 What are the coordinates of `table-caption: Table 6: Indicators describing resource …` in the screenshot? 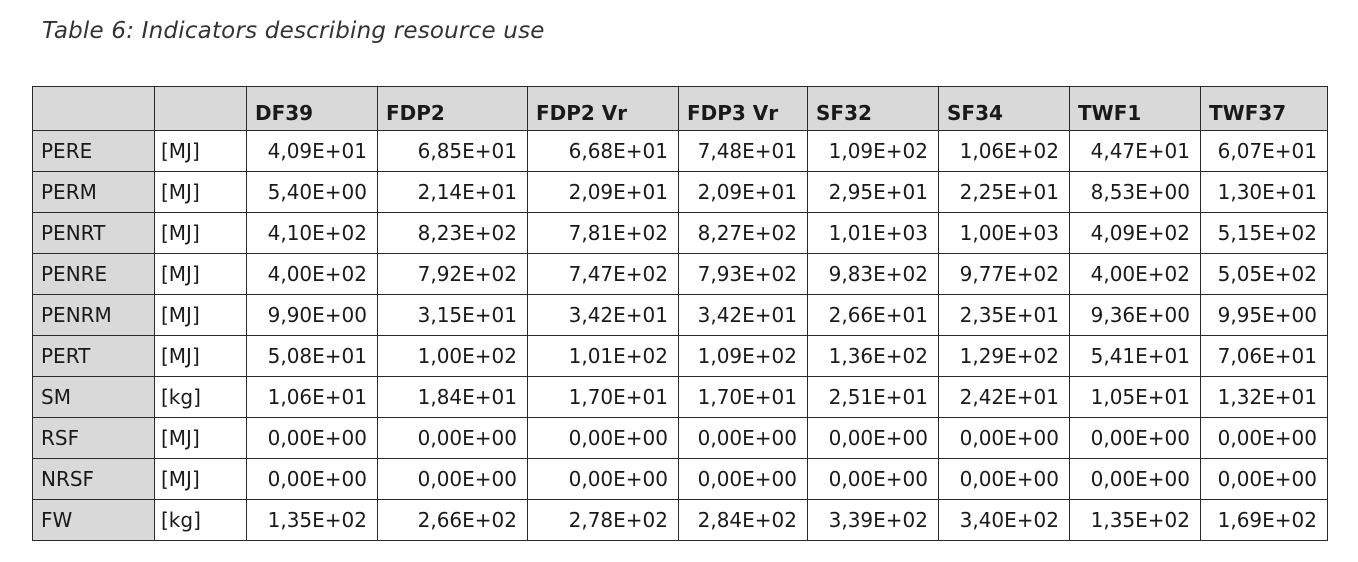 It's located at (293, 31).